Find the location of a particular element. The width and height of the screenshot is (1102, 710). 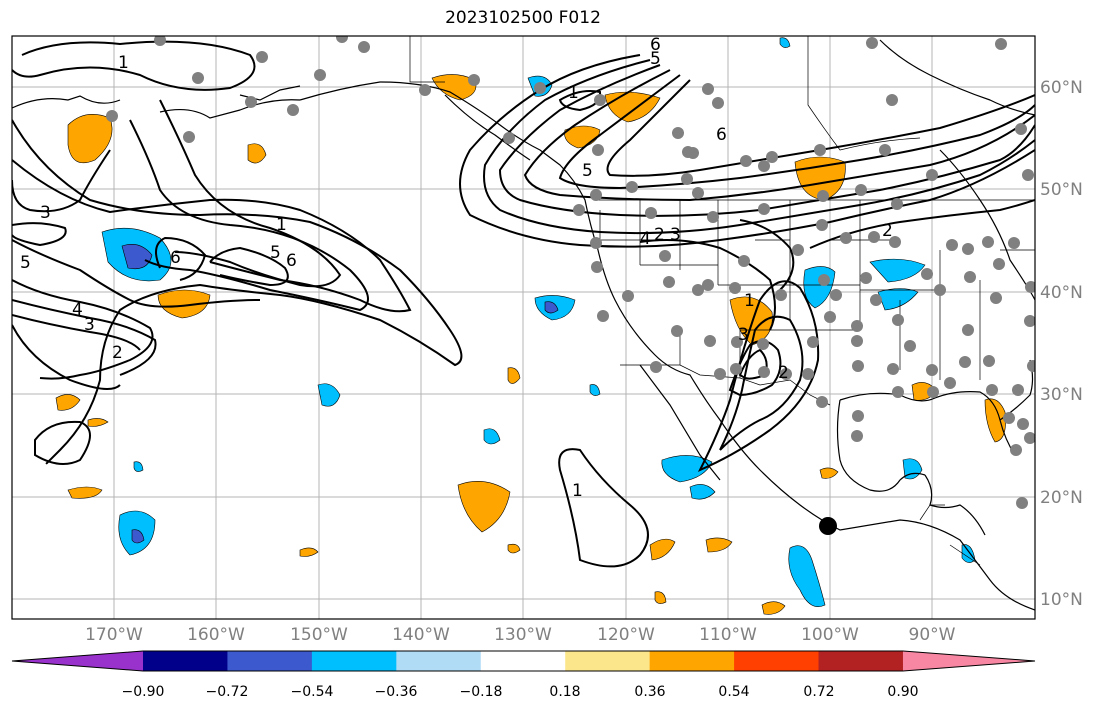

contour-label-1: 1 is located at coordinates (123, 63).